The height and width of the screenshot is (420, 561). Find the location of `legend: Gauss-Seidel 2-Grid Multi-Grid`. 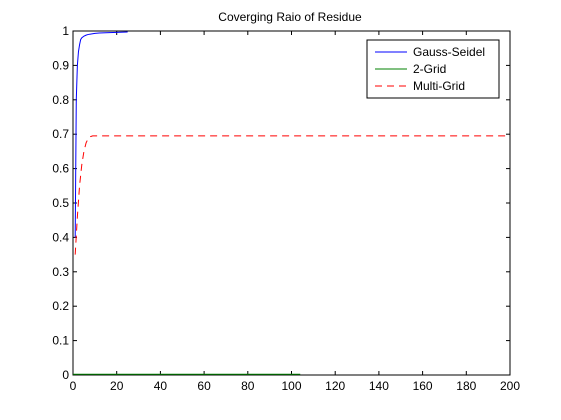

legend: Gauss-Seidel 2-Grid Multi-Grid is located at coordinates (433, 69).